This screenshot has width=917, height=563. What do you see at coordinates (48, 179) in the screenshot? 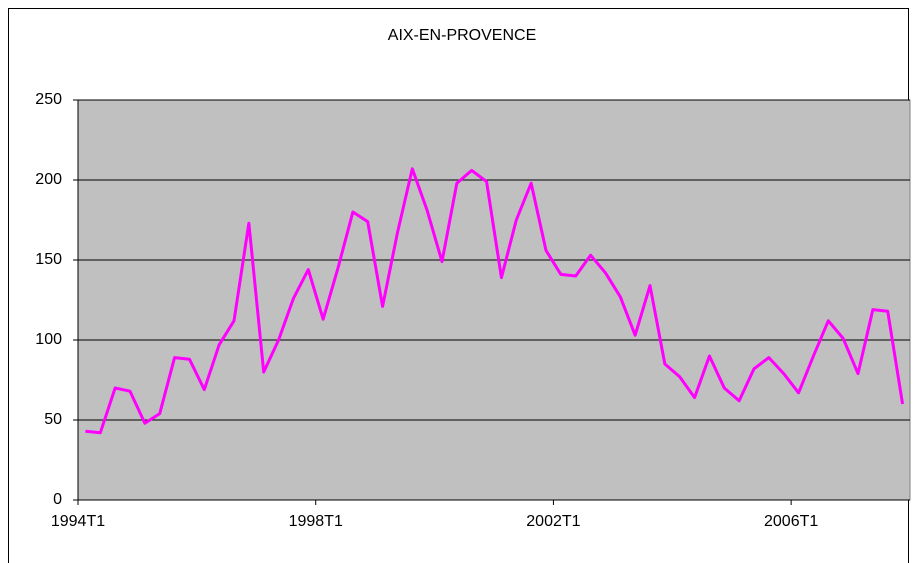
I see `y-tick-label: 200` at bounding box center [48, 179].